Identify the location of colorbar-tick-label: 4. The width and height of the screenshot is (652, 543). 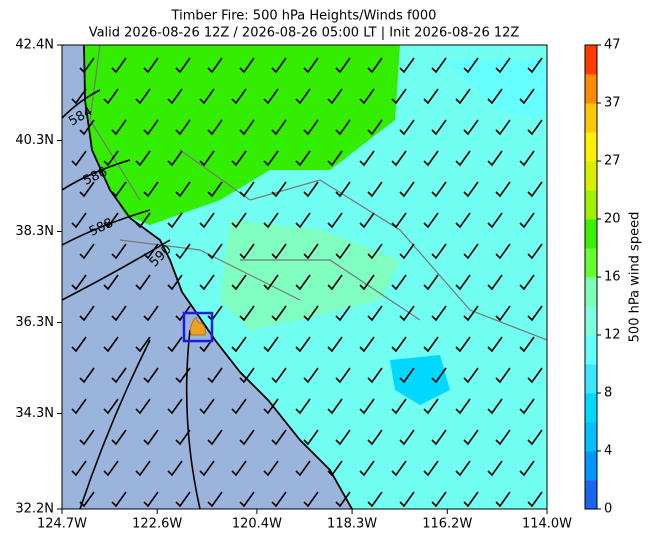
(608, 451).